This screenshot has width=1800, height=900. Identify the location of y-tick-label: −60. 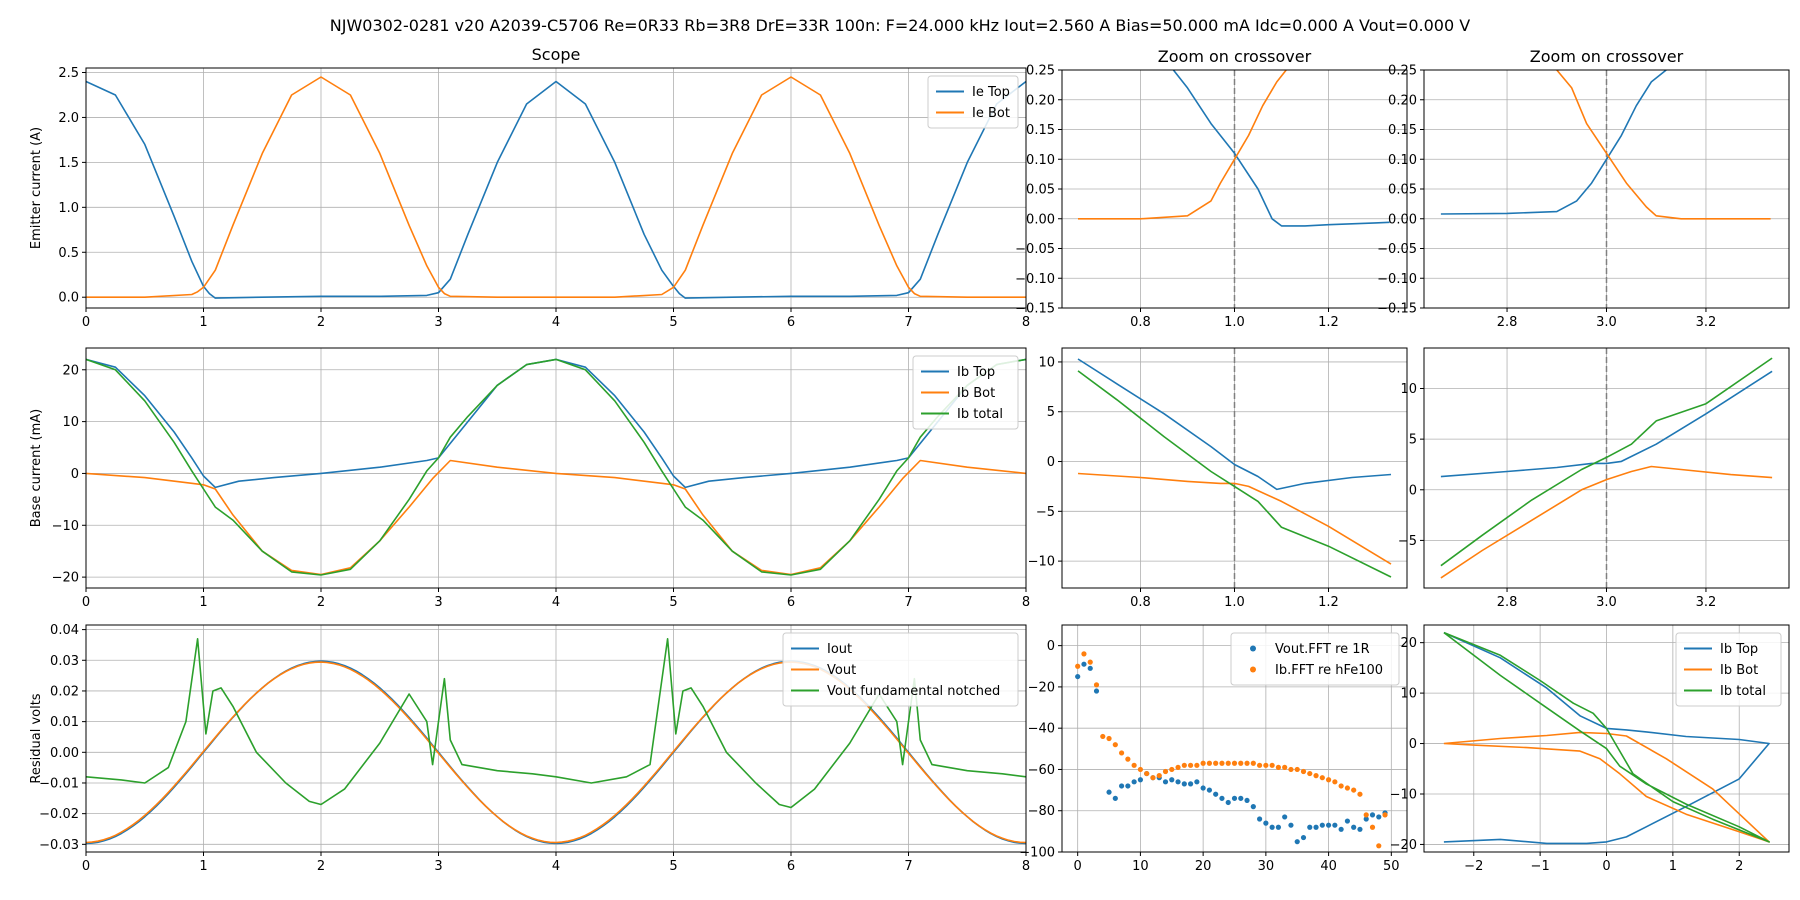
(1041, 770).